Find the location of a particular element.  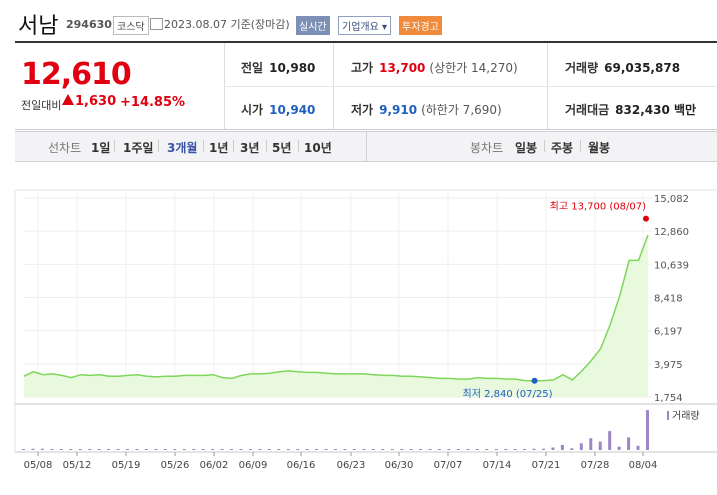

tab-3m: 3개월 is located at coordinates (182, 148).